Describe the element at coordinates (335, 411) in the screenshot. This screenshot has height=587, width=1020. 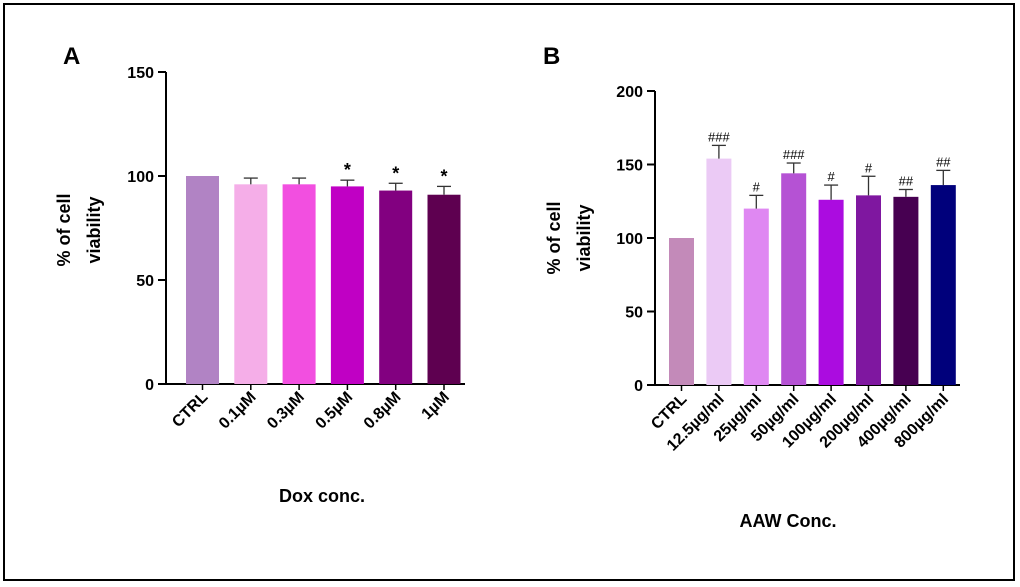
I see `category-label: 0.5µM` at that location.